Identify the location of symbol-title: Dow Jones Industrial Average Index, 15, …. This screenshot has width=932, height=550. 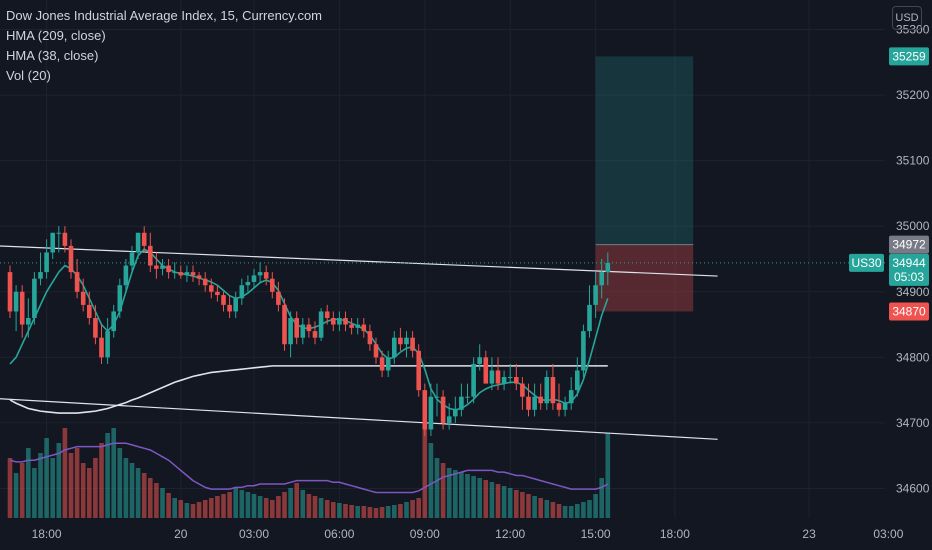
(164, 15).